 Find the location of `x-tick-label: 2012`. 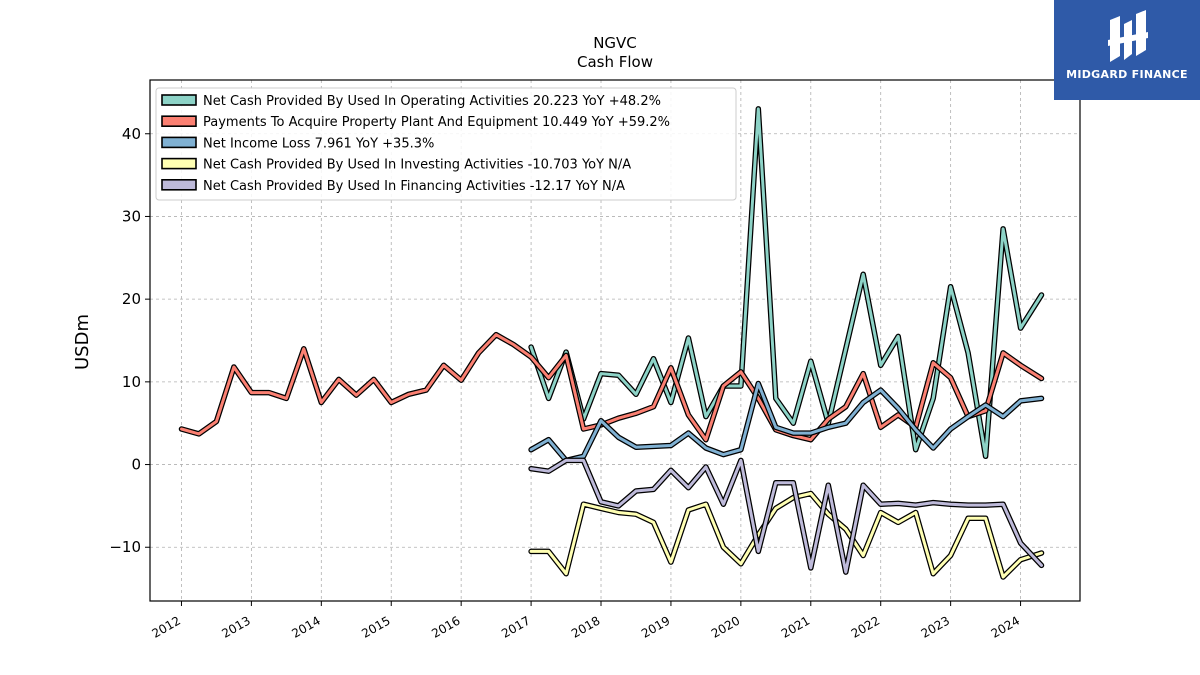

x-tick-label: 2012 is located at coordinates (166, 626).